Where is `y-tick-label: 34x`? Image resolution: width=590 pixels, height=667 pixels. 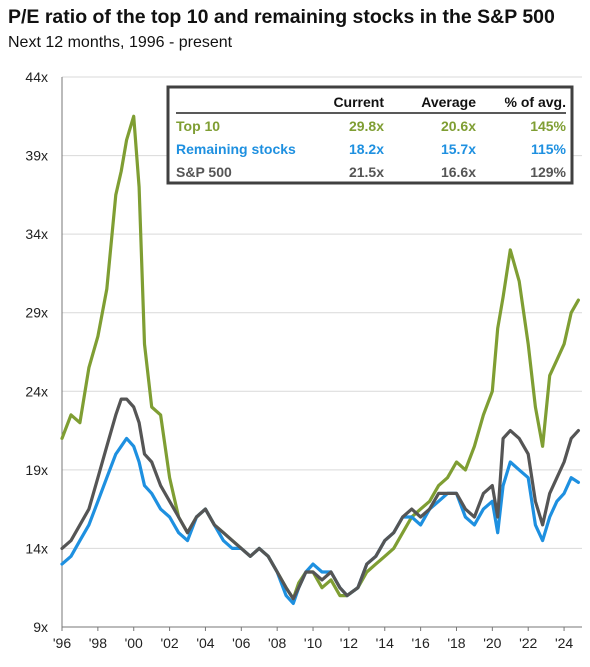 y-tick-label: 34x is located at coordinates (36, 234).